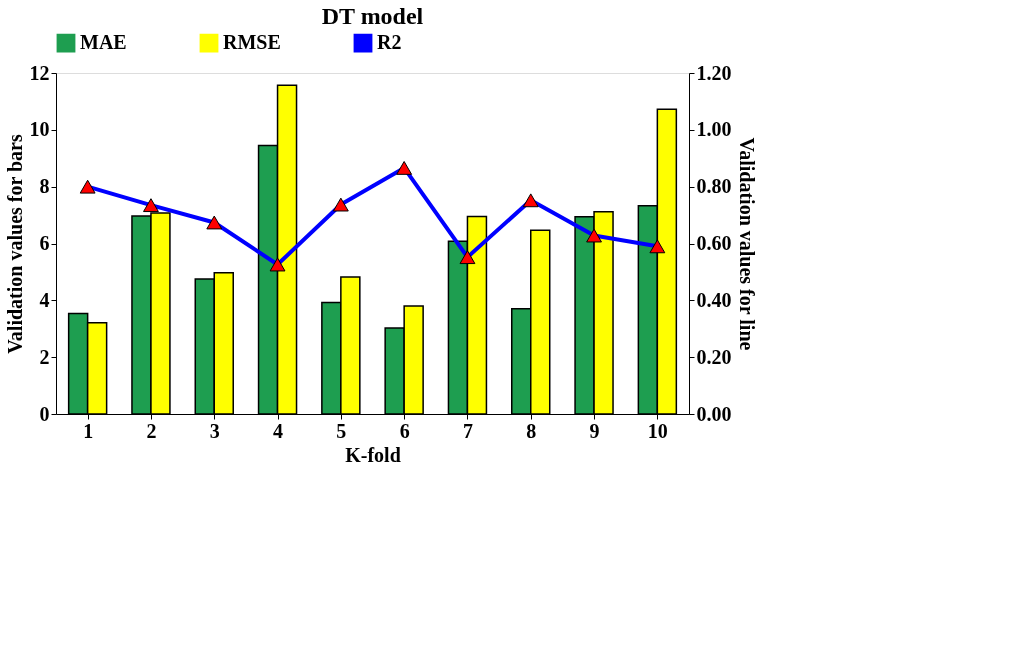 The height and width of the screenshot is (668, 1022). What do you see at coordinates (594, 430) in the screenshot?
I see `x-tick-label: 9` at bounding box center [594, 430].